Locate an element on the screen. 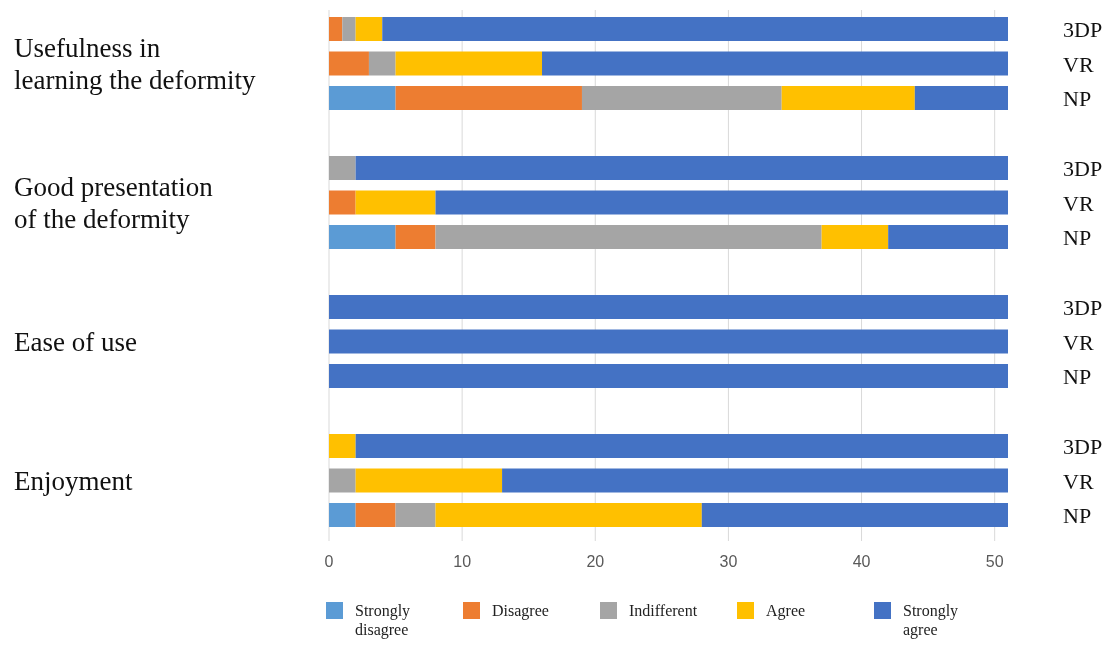  legend-label: Strongly disagree is located at coordinates (383, 620).